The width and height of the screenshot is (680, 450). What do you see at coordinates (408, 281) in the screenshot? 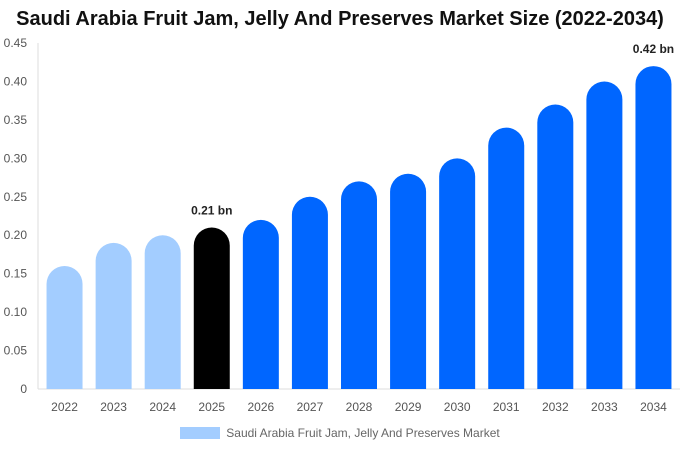
I see `bar-2029` at bounding box center [408, 281].